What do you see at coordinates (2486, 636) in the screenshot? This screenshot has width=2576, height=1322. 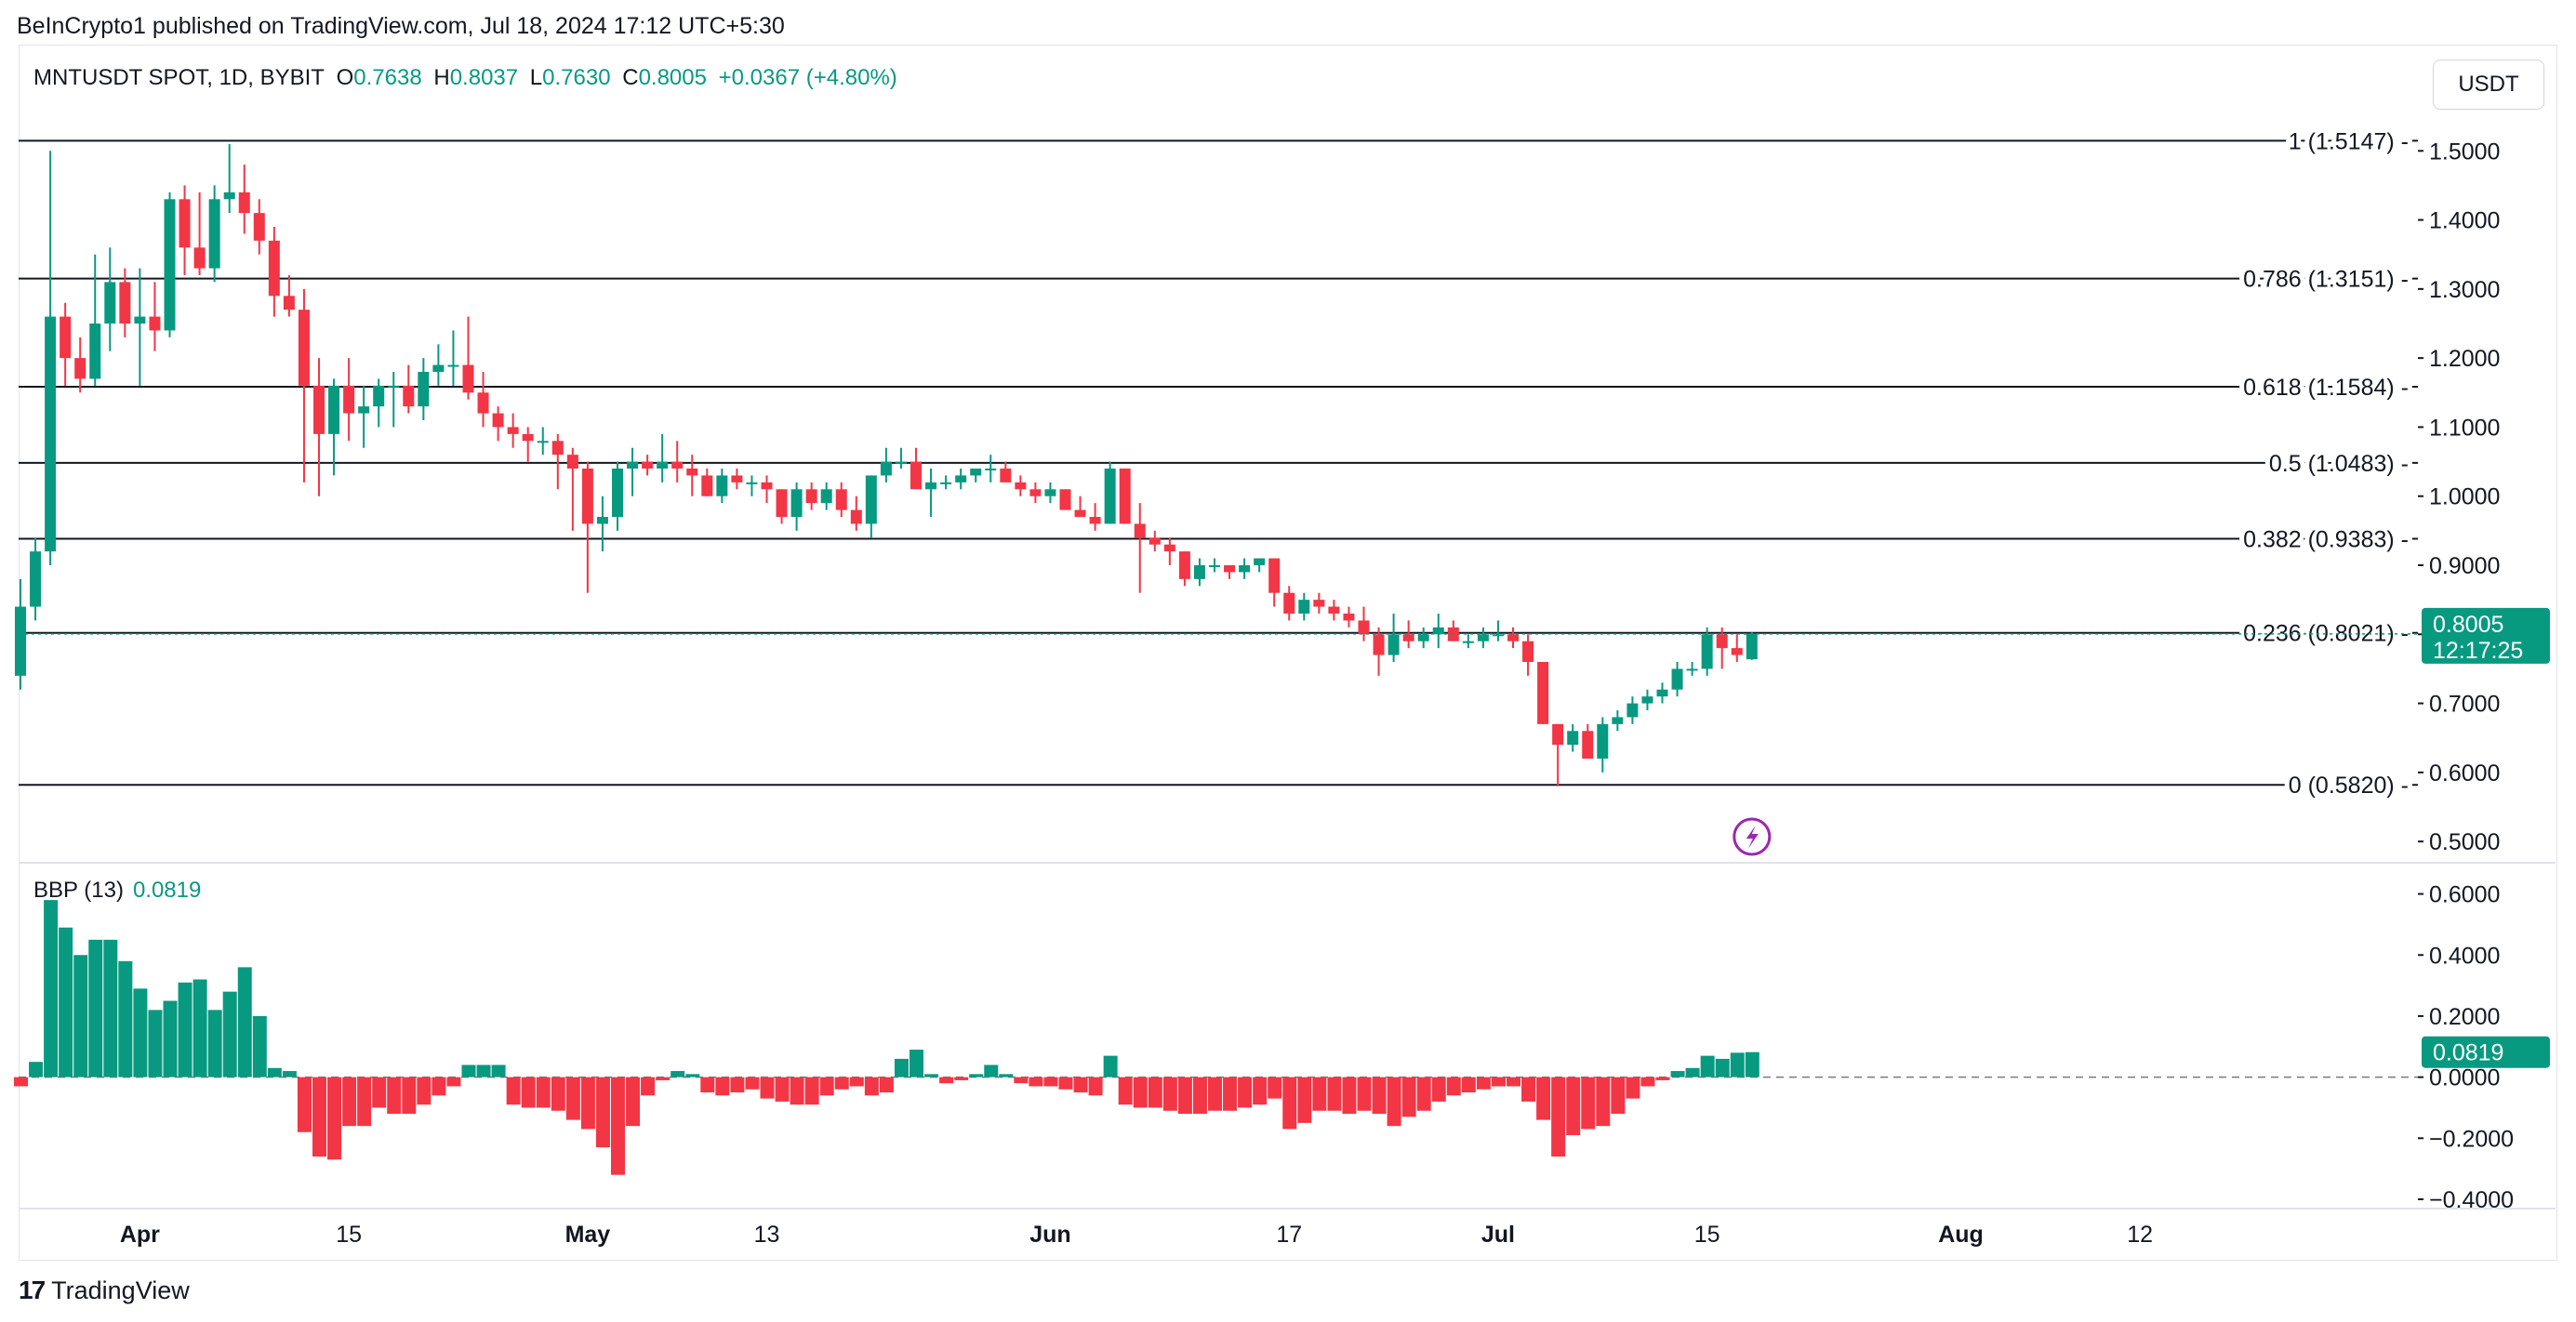 I see `last-price-badge` at bounding box center [2486, 636].